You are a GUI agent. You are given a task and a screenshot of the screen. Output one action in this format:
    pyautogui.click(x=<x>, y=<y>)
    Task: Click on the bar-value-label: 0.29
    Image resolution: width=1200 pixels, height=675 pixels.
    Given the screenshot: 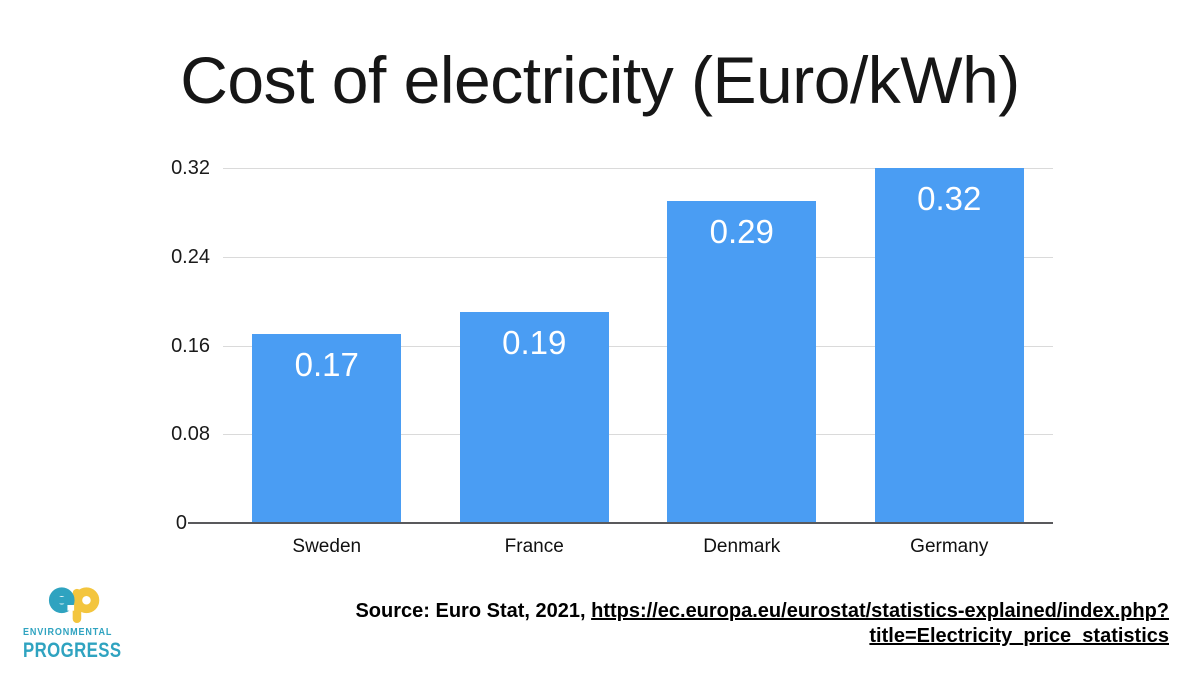 What is the action you would take?
    pyautogui.click(x=741, y=232)
    